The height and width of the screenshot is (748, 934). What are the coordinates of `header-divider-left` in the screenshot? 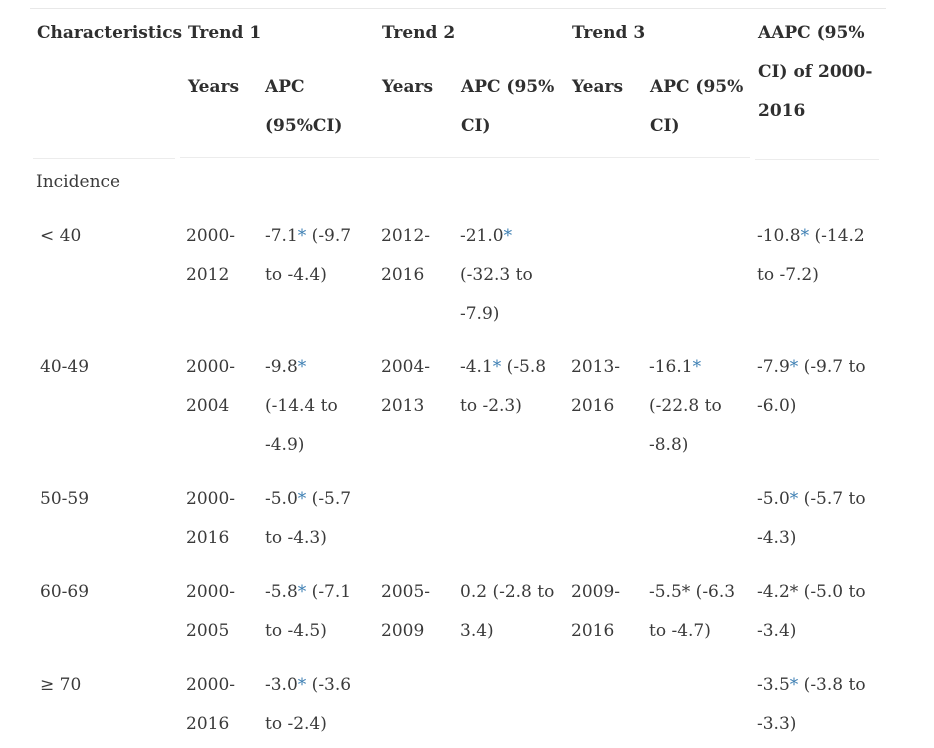 It's located at (104, 158).